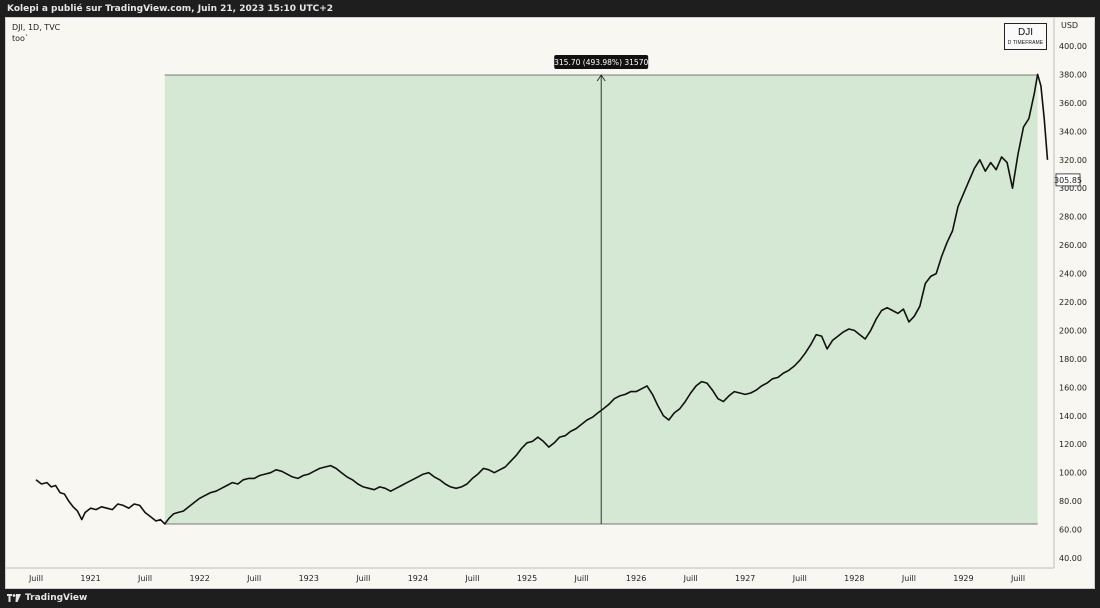  What do you see at coordinates (1073, 274) in the screenshot?
I see `y-tick-label: 240.00` at bounding box center [1073, 274].